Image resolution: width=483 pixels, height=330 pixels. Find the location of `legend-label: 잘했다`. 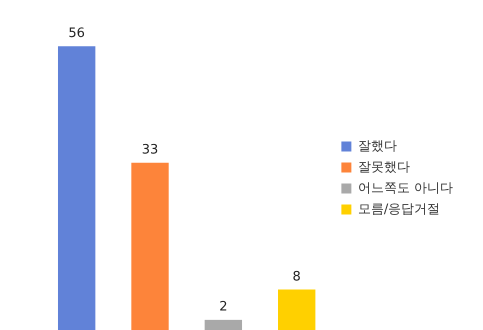

legend-label: 잘했다 is located at coordinates (377, 146).